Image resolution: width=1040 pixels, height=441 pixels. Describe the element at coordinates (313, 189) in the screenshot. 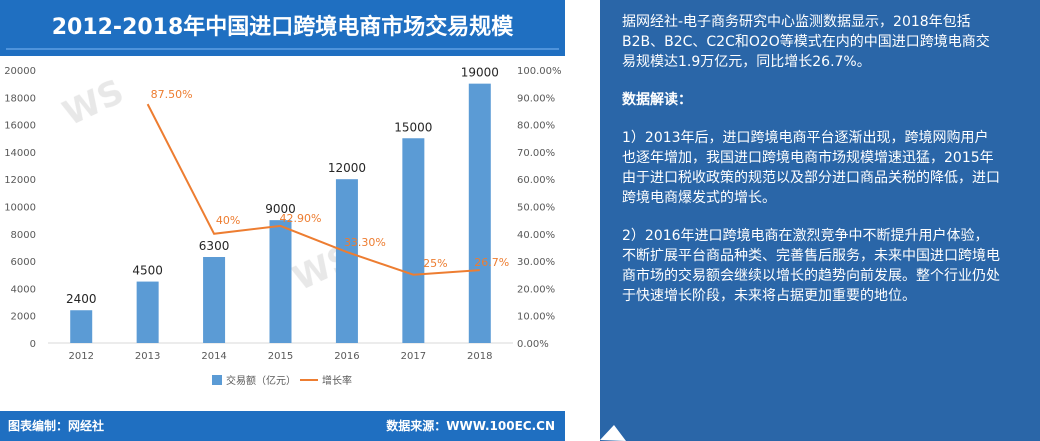

I see `growth-rate-line` at that location.